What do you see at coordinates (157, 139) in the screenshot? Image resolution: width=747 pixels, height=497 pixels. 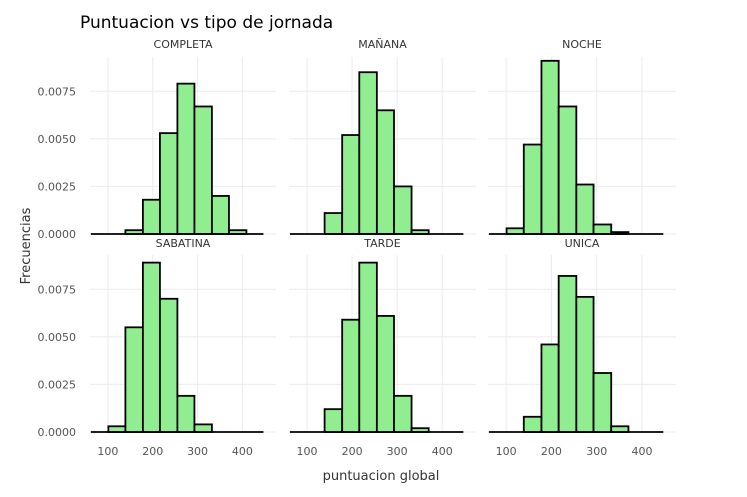 I see `panel-completa: COMPLETA 0.0000 0.0025 0.0050 0.0075` at bounding box center [157, 139].